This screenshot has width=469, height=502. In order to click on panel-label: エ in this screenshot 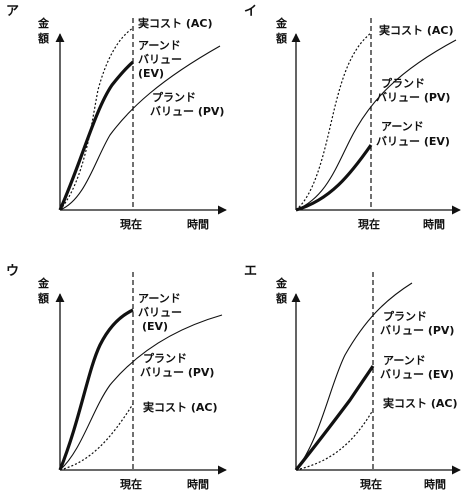, I will do `click(250, 271)`.